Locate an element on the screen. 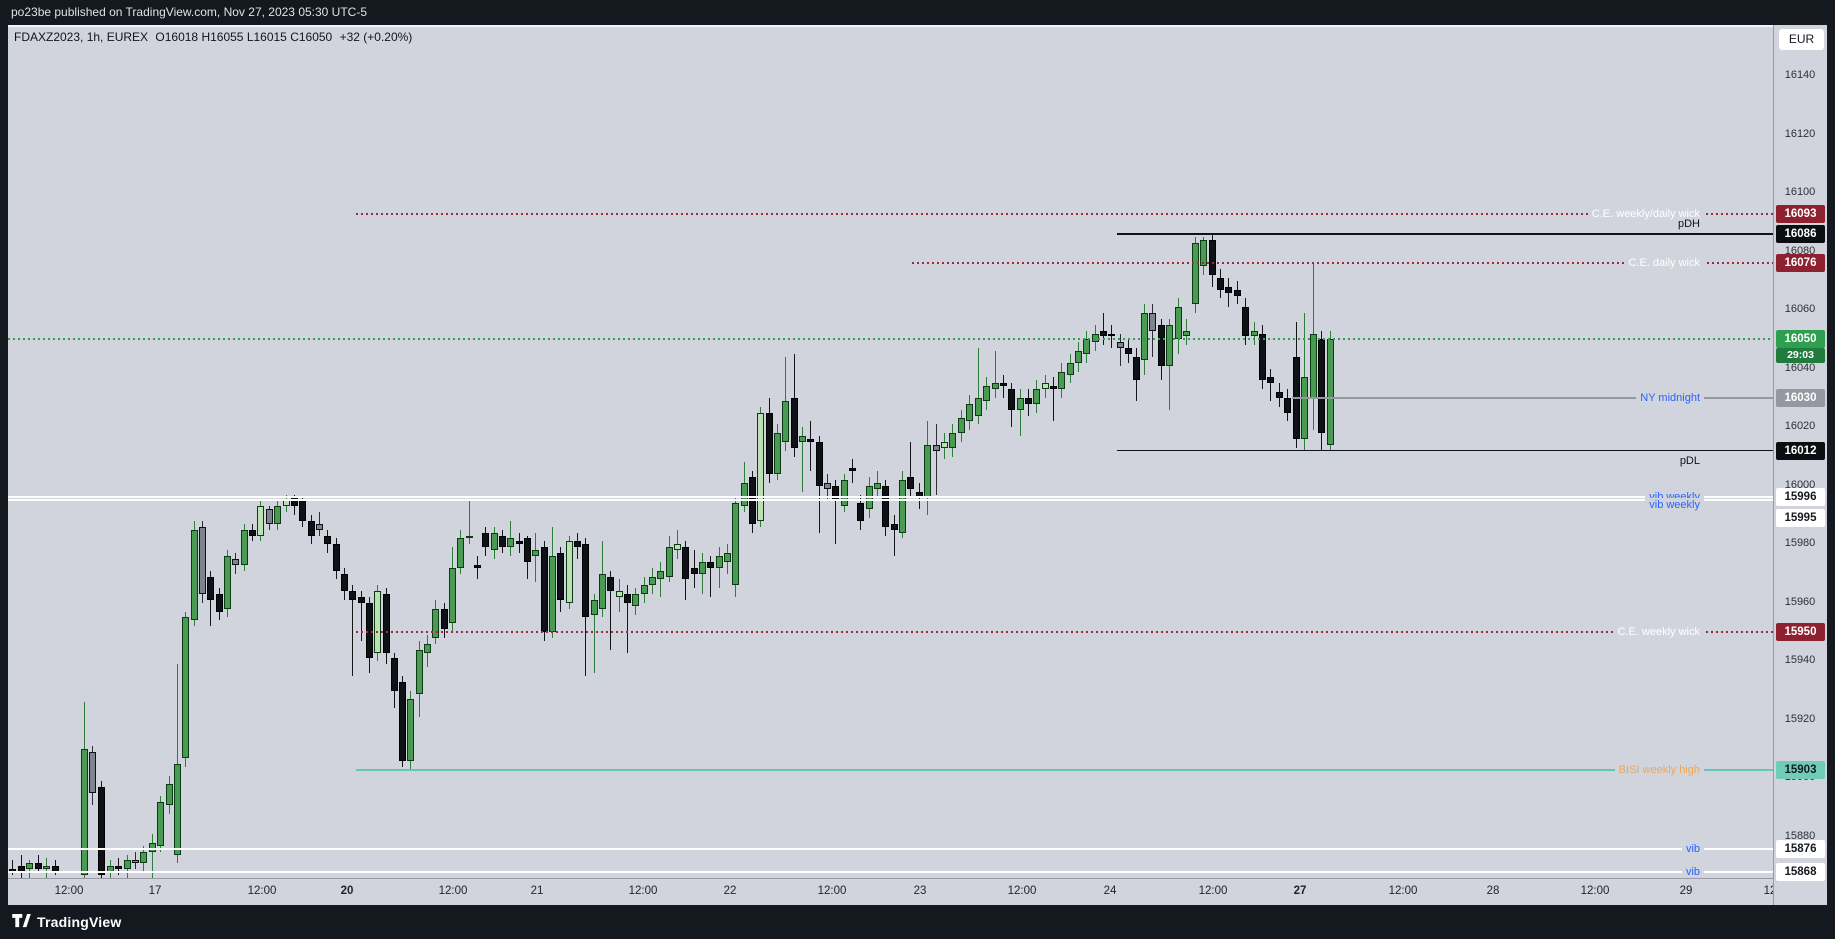  legend-ohlc: O16018 H16055 L16015 C16050 is located at coordinates (244, 37).